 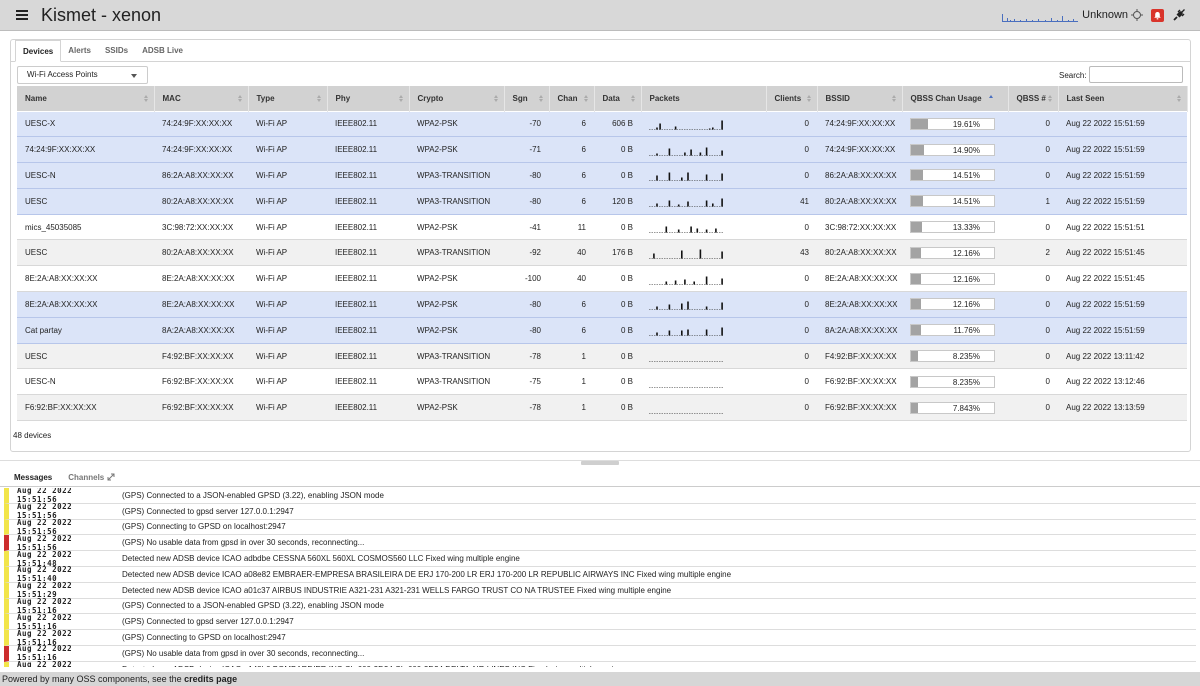 I want to click on alert-bell-icon, so click(x=1157, y=15).